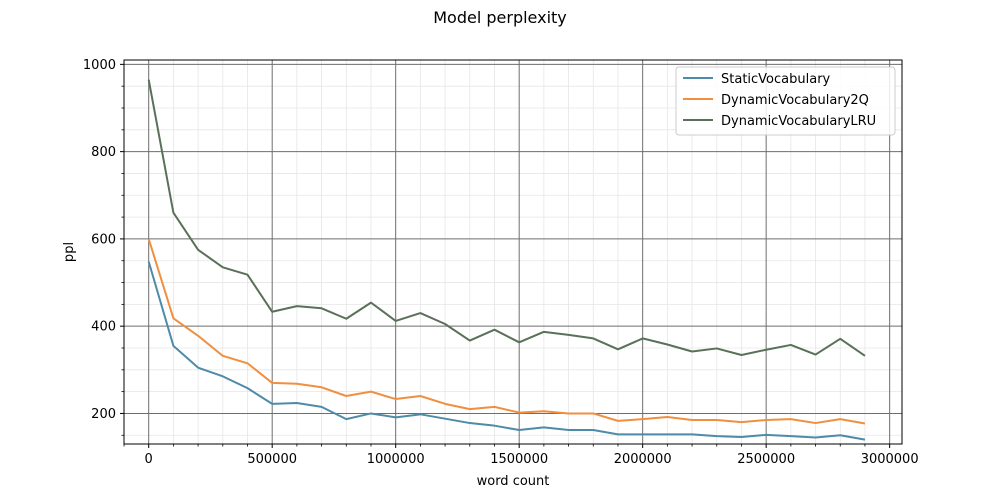 The height and width of the screenshot is (504, 1000). Describe the element at coordinates (149, 459) in the screenshot. I see `x-tick-label: 0` at that location.